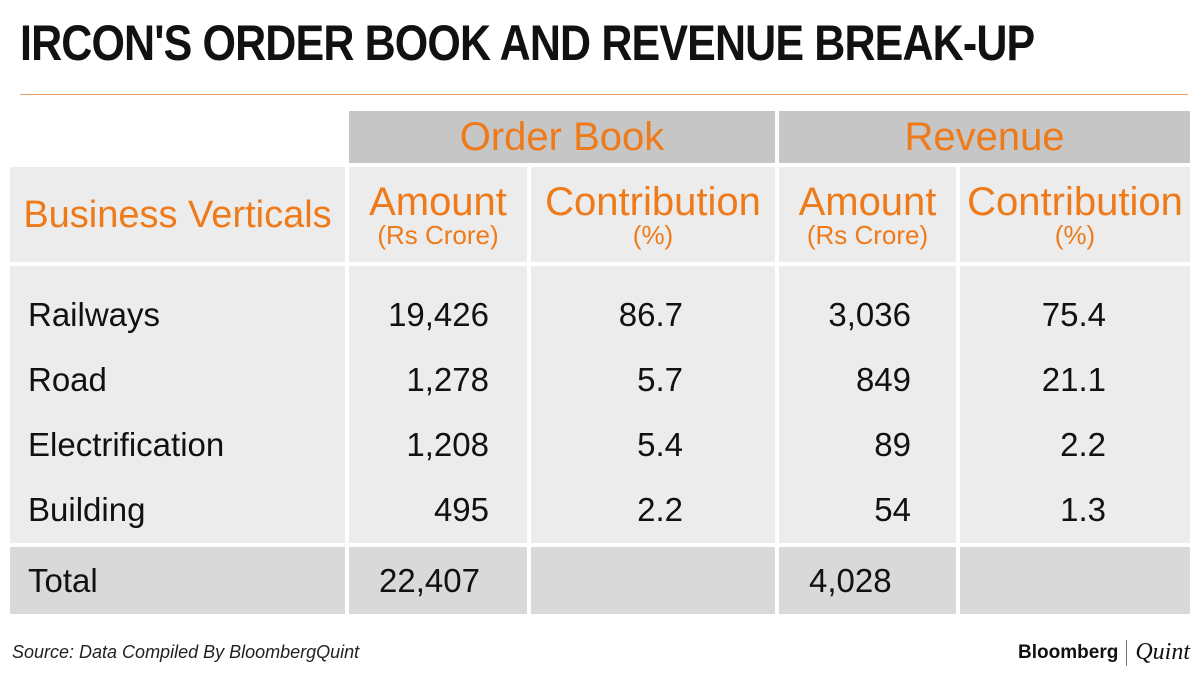  Describe the element at coordinates (984, 137) in the screenshot. I see `group-header-revenue: Revenue` at that location.